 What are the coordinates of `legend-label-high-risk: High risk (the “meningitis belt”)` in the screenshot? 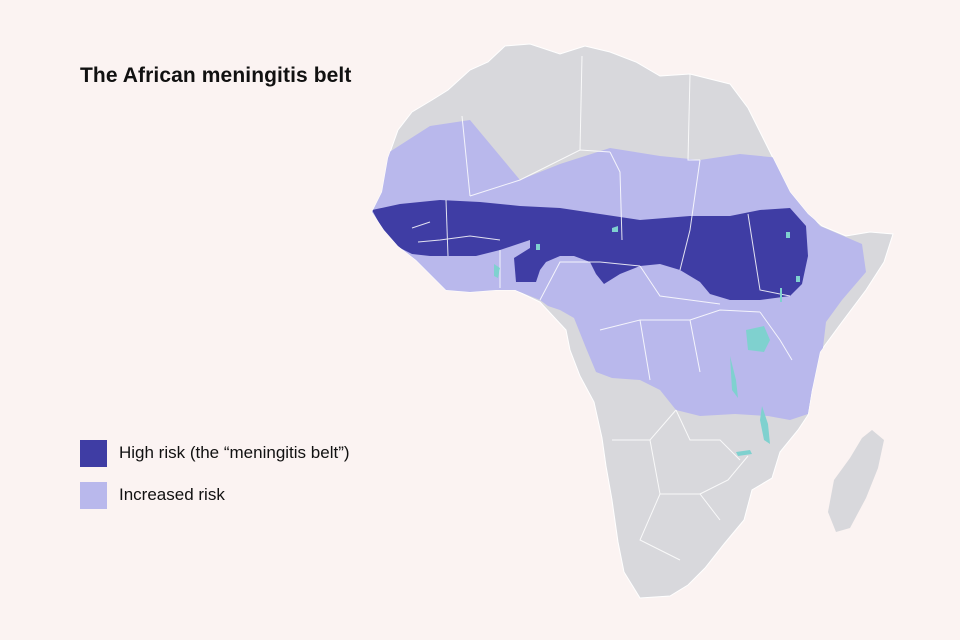 It's located at (234, 452).